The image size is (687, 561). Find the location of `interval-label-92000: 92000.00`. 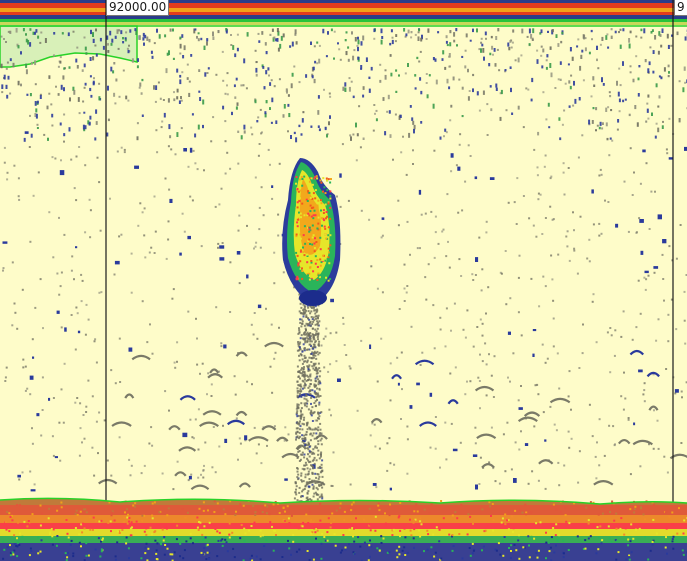

interval-label-92000: 92000.00 is located at coordinates (138, 8).